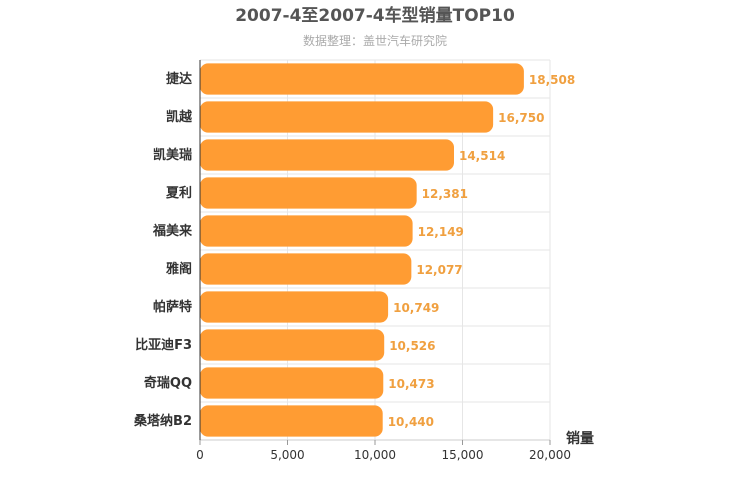  Describe the element at coordinates (172, 231) in the screenshot. I see `category-label: 福美来` at that location.